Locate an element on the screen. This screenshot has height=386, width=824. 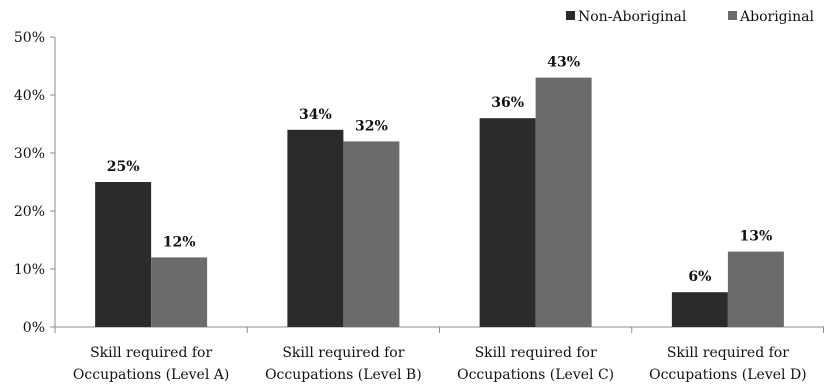
y-tick-label: 30% is located at coordinates (29, 154).